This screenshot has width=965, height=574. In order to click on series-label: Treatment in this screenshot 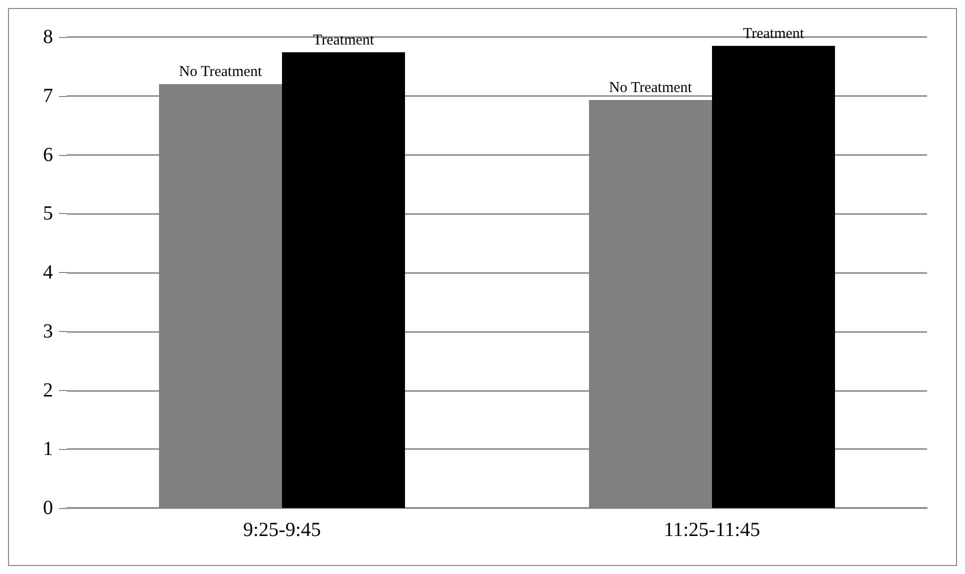, I will do `click(773, 34)`.